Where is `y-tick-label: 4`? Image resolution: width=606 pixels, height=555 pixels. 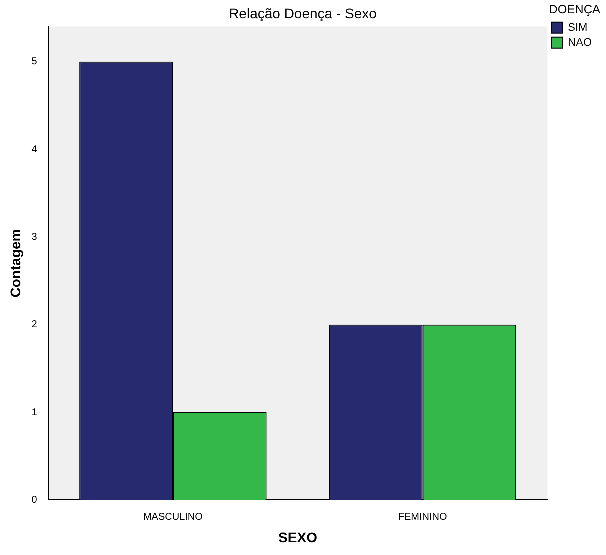 y-tick-label: 4 is located at coordinates (35, 150).